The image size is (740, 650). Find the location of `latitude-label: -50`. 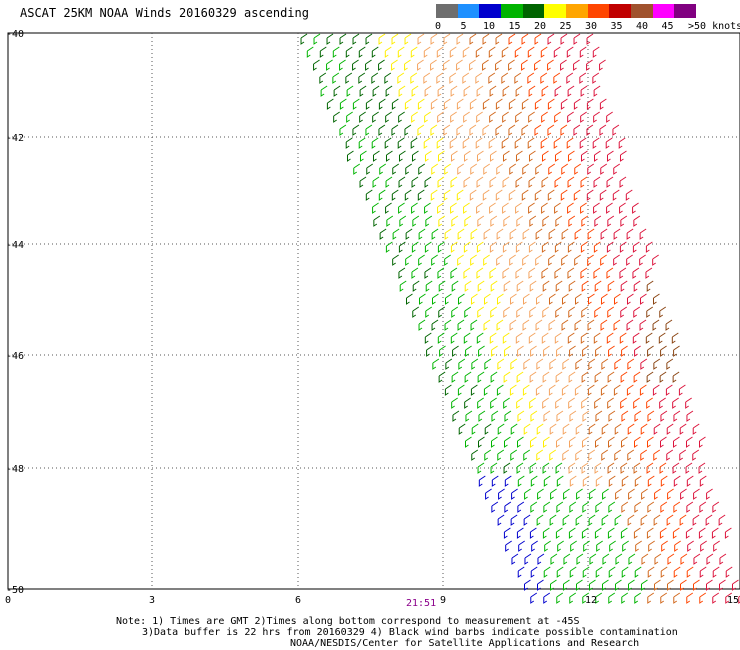

latitude-label: -50 is located at coordinates (15, 590).